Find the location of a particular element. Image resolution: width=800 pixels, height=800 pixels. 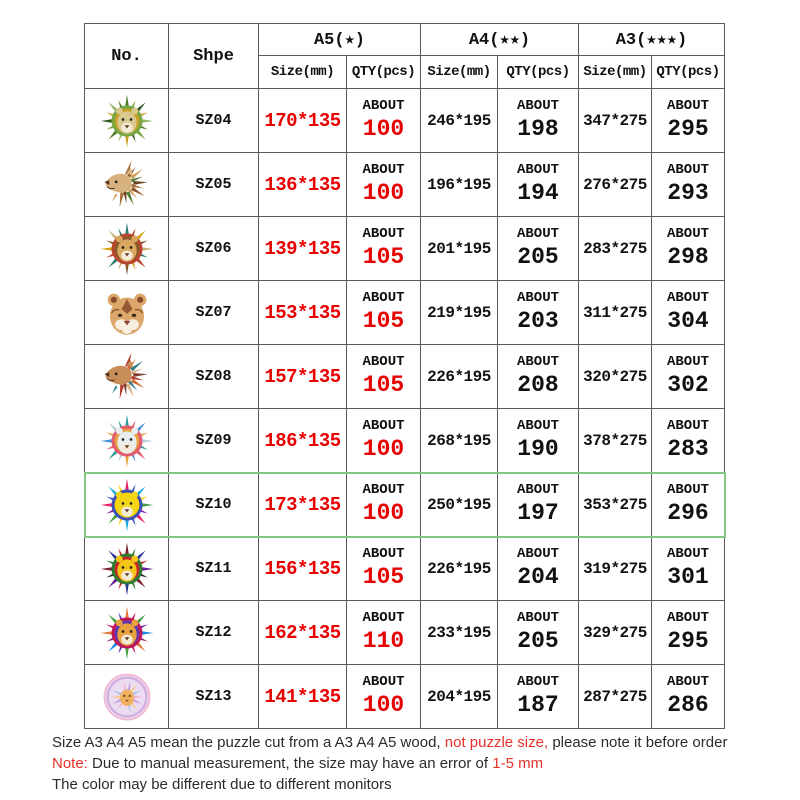

a3-qty-cell: ABOUT 296 is located at coordinates (688, 504).